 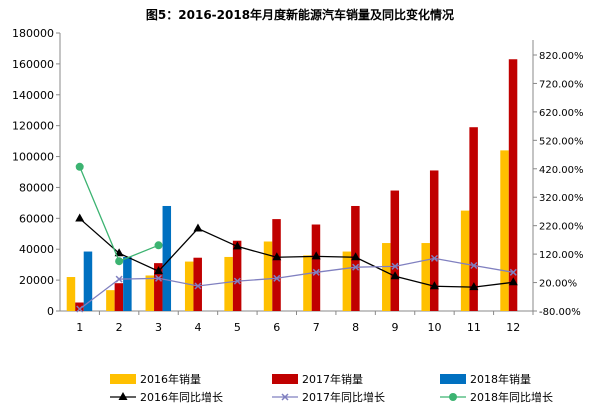 What do you see at coordinates (237, 327) in the screenshot?
I see `x-tick-label: 5` at bounding box center [237, 327].